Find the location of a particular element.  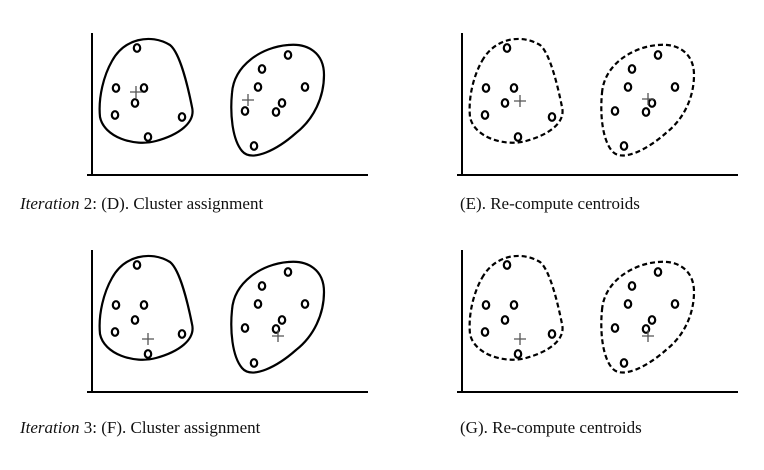

caption-d-text: 2: (D). Cluster assignment is located at coordinates (171, 203).